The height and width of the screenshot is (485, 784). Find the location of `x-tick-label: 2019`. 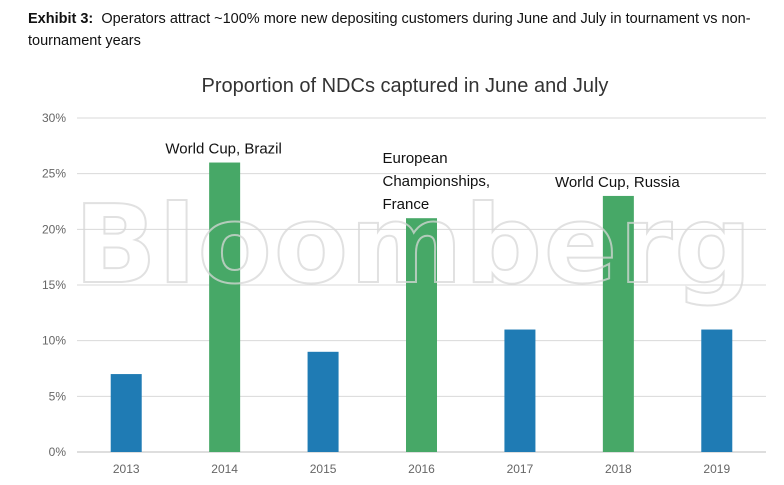

x-tick-label: 2019 is located at coordinates (716, 469).